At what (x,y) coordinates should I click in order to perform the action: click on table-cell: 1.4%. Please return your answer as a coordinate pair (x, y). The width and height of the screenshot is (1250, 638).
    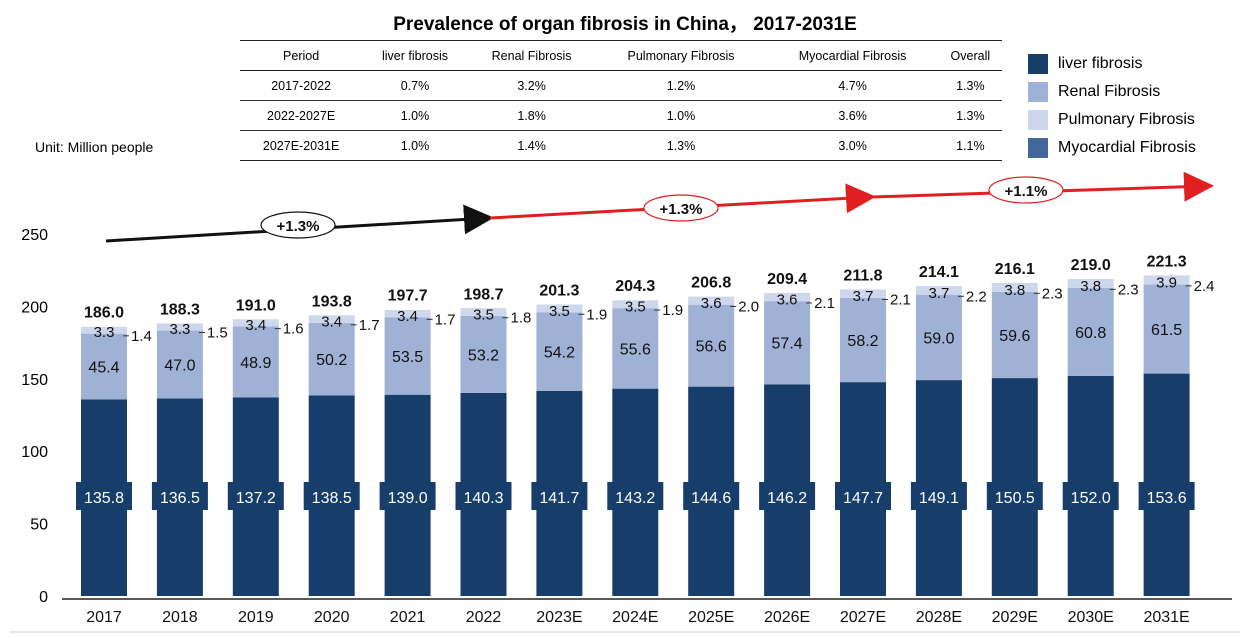
    Looking at the image, I should click on (531, 145).